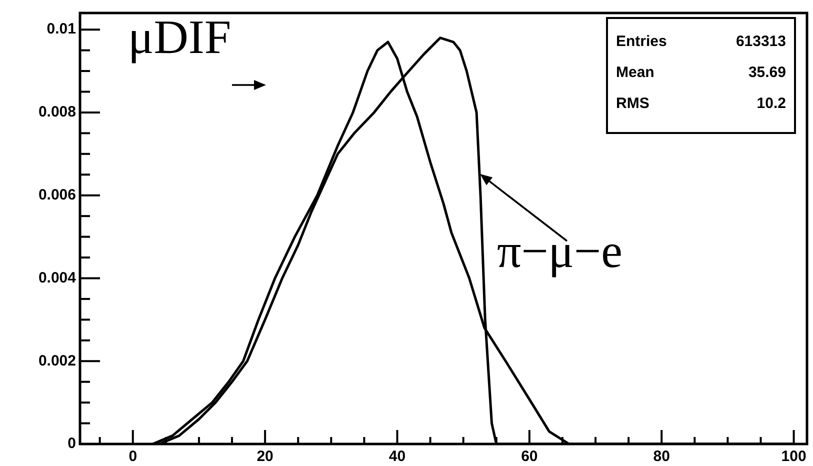 Image resolution: width=813 pixels, height=466 pixels. What do you see at coordinates (180, 37) in the screenshot?
I see `legend-label: μDIF` at bounding box center [180, 37].